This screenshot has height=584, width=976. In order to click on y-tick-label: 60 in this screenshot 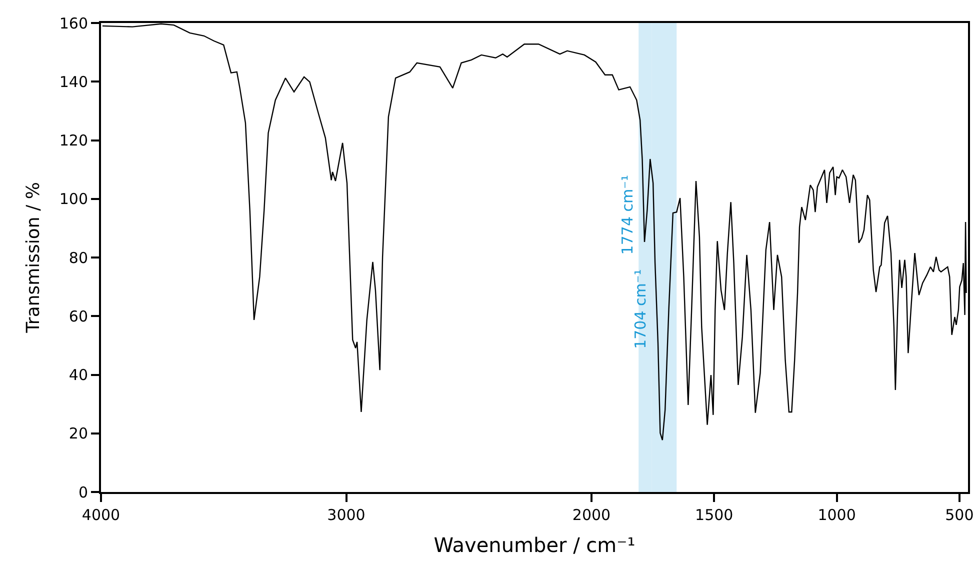, I will do `click(78, 316)`.